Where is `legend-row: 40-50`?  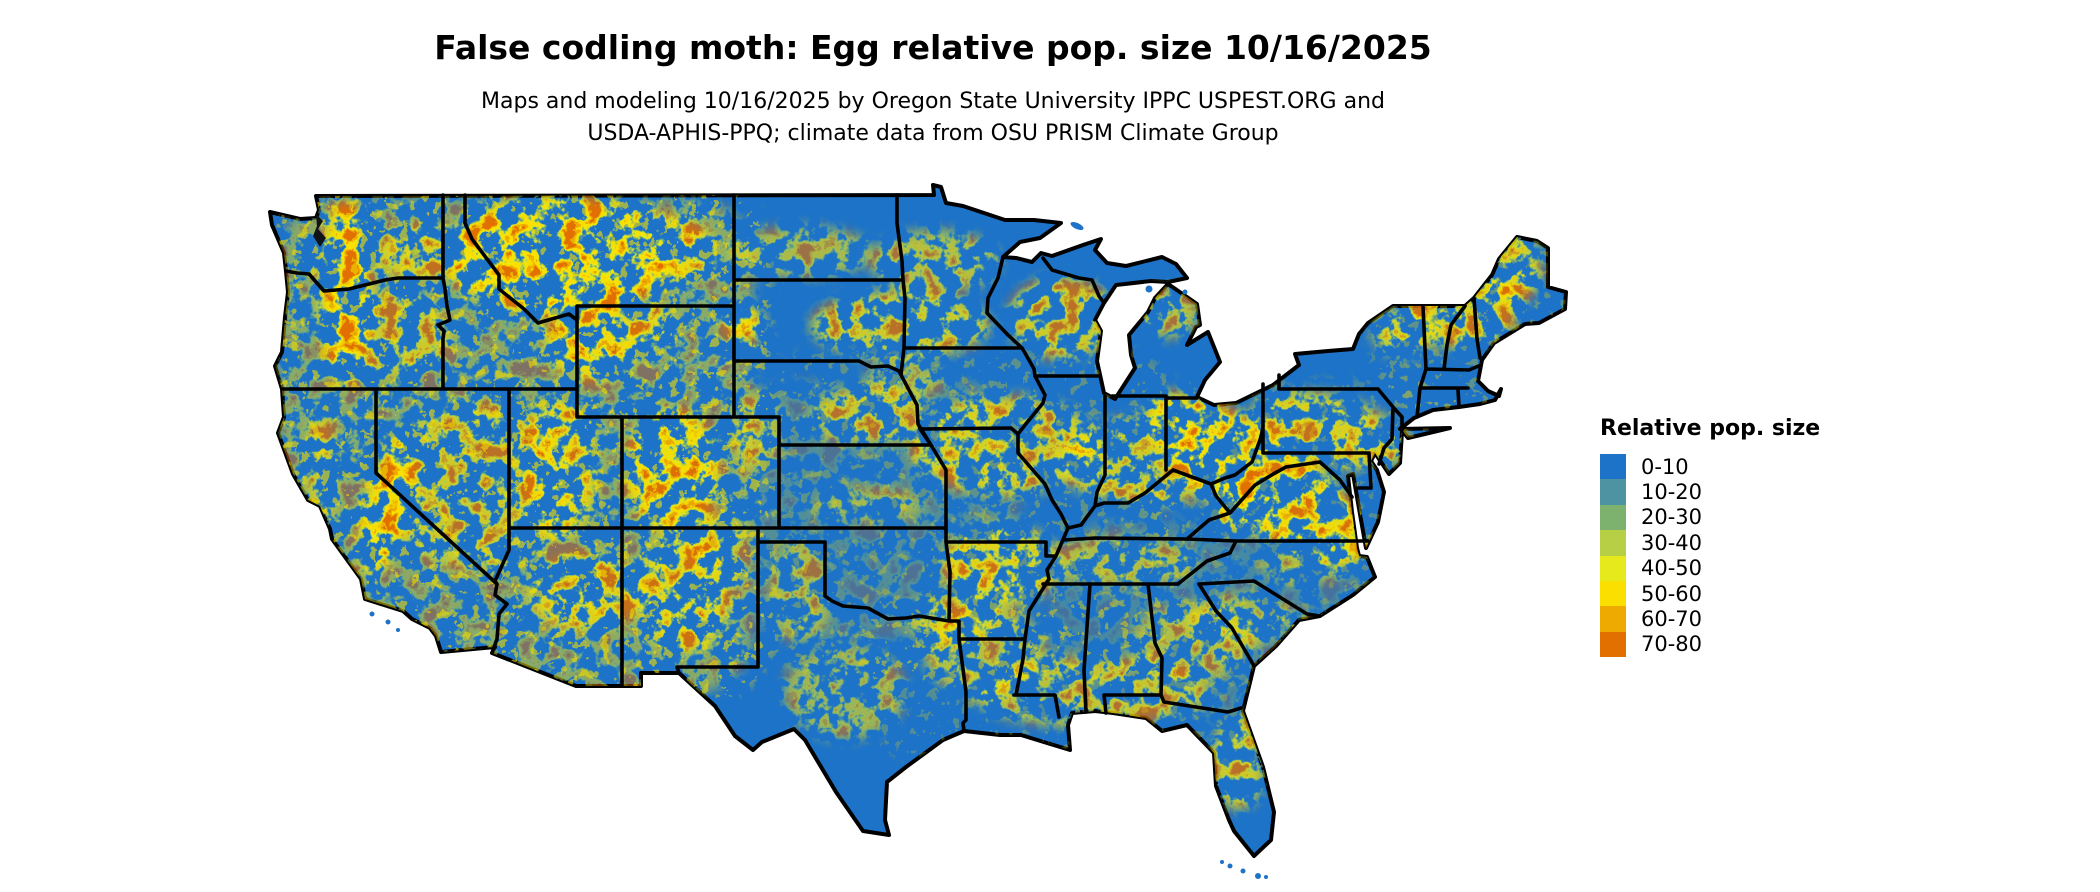
legend-row: 40-50 is located at coordinates (1710, 568).